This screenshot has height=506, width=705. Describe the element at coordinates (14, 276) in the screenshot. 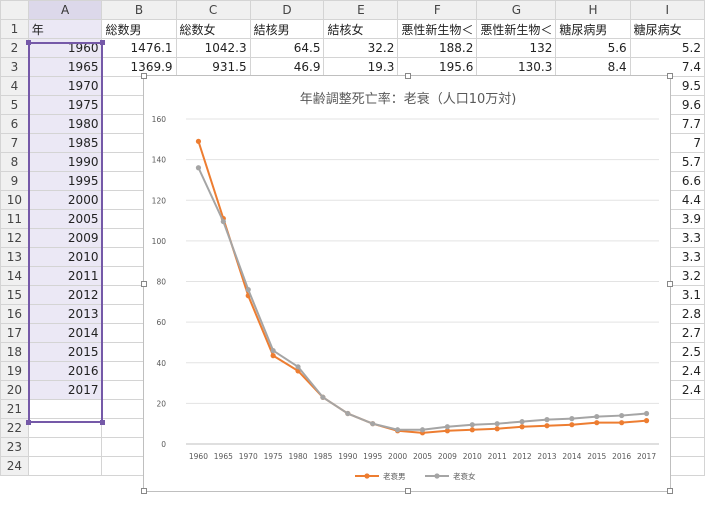

I see `row-header: 14` at that location.